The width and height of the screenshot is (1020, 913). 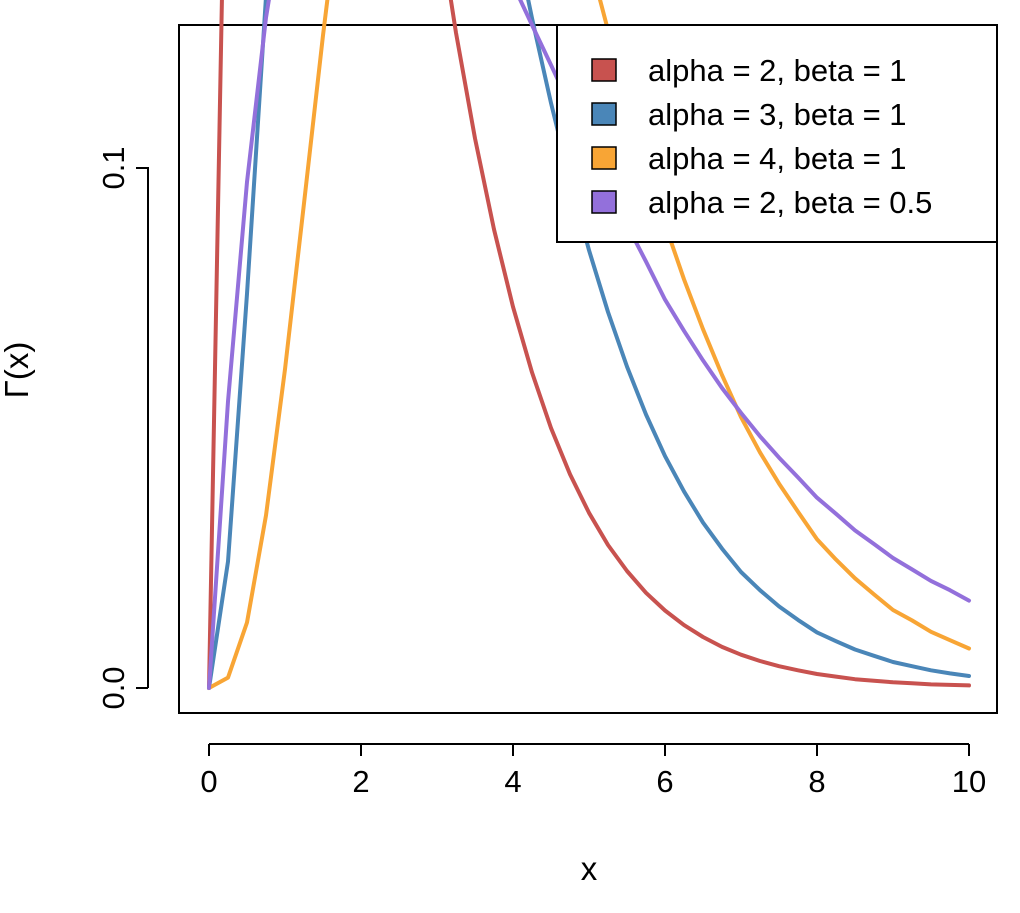 I want to click on legend-label: alpha = 2, beta = 0.5, so click(x=790, y=202).